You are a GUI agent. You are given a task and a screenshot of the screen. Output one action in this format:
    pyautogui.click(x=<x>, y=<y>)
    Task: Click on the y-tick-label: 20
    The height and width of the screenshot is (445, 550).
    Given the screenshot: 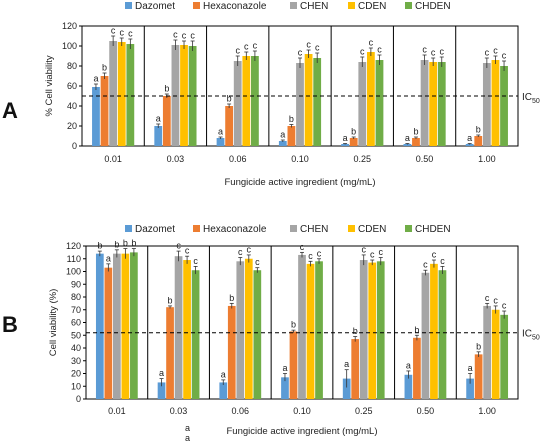 What is the action you would take?
    pyautogui.click(x=76, y=374)
    